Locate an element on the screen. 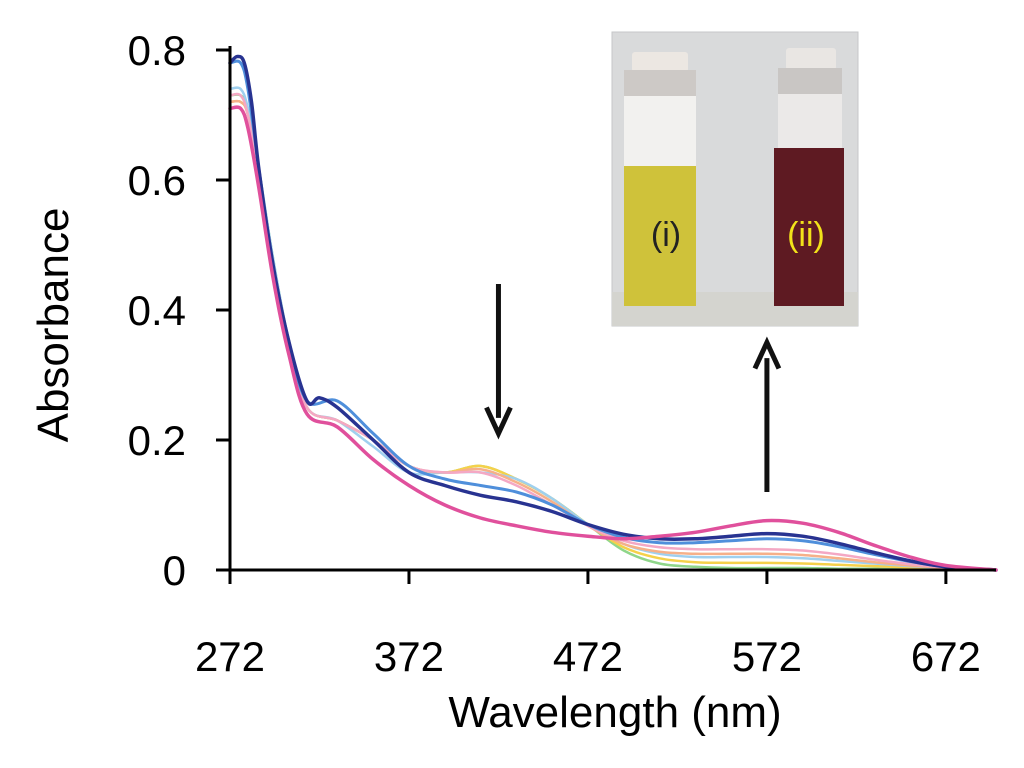  vial-i-glass is located at coordinates (660, 132).